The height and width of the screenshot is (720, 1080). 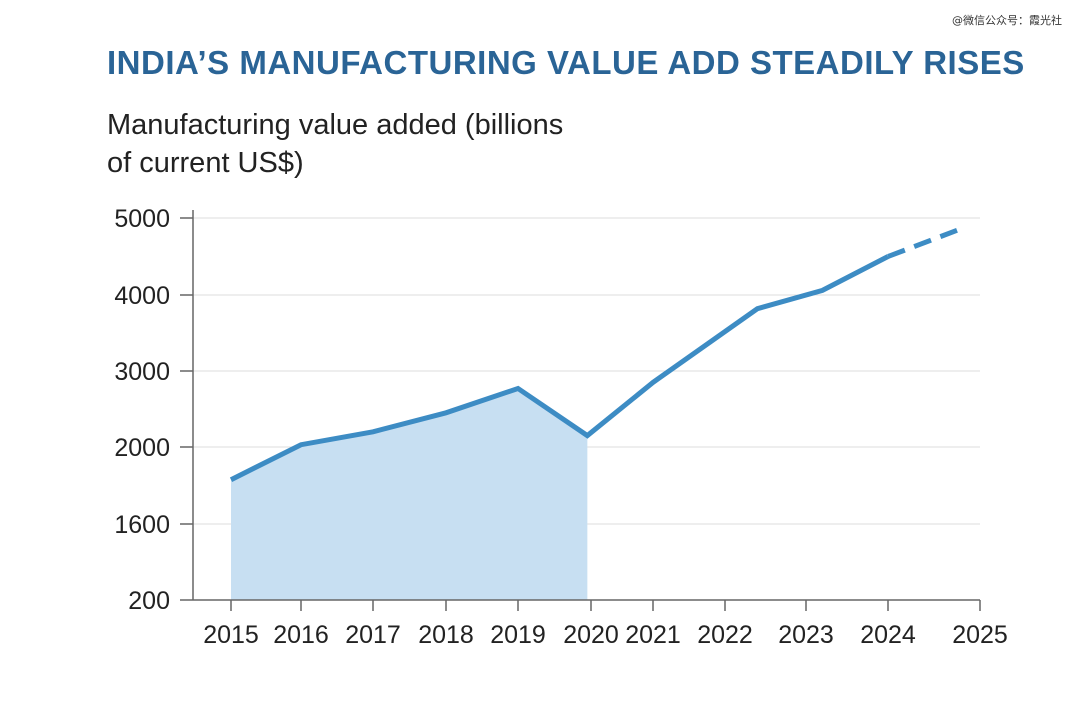 What do you see at coordinates (725, 635) in the screenshot?
I see `x-tick-label: 2022` at bounding box center [725, 635].